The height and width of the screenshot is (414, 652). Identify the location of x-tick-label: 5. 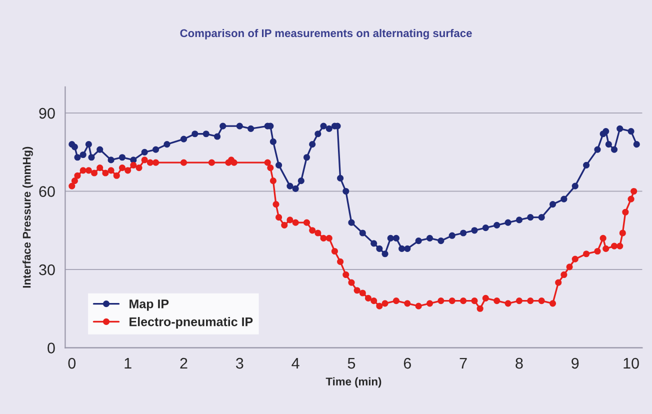
(352, 363).